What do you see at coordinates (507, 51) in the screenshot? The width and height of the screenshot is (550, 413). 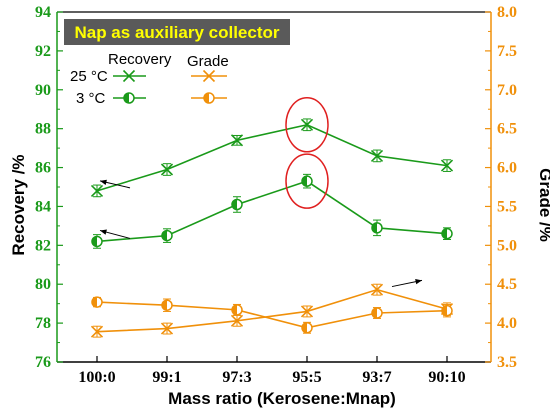 I see `y2-tick-label: 7.5` at bounding box center [507, 51].